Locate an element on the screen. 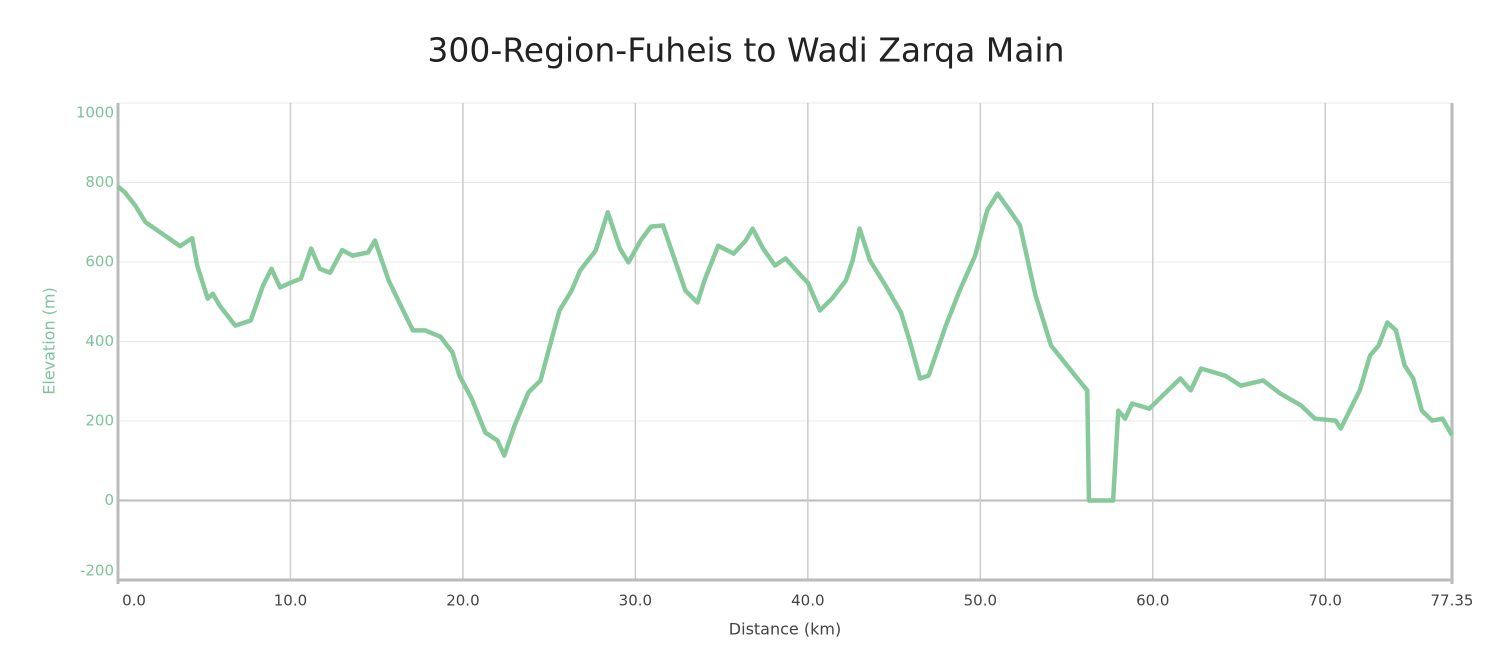  x-tick-label: 0.0 is located at coordinates (134, 601).